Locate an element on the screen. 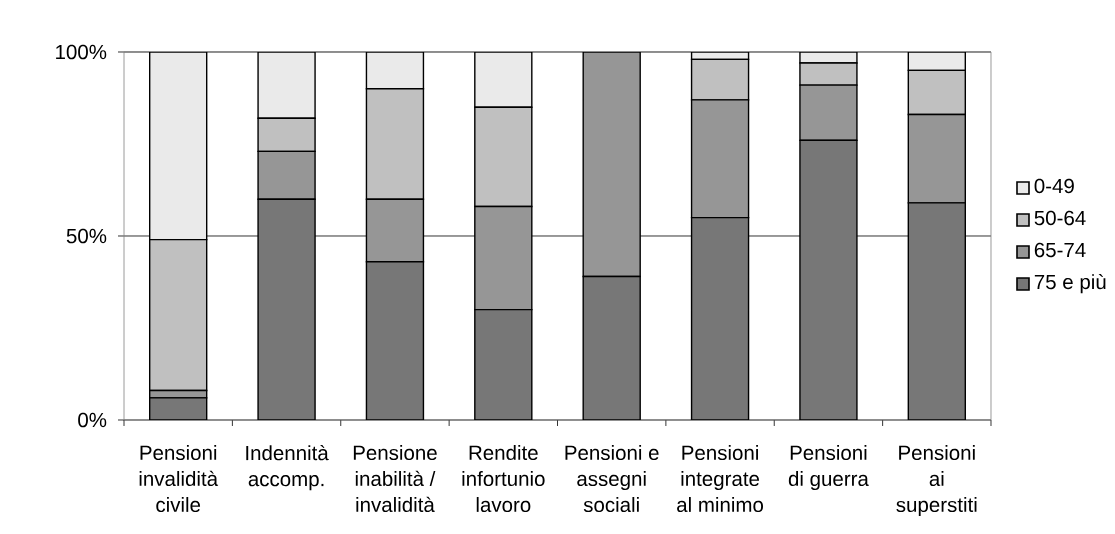  legend-label: 75 e più is located at coordinates (1070, 283).